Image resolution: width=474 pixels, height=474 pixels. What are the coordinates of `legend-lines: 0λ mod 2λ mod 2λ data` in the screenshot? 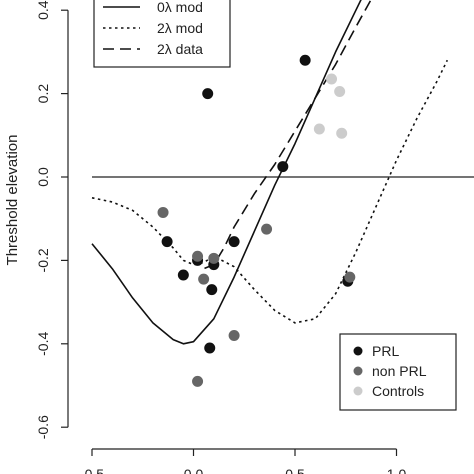 It's located at (162, 34).